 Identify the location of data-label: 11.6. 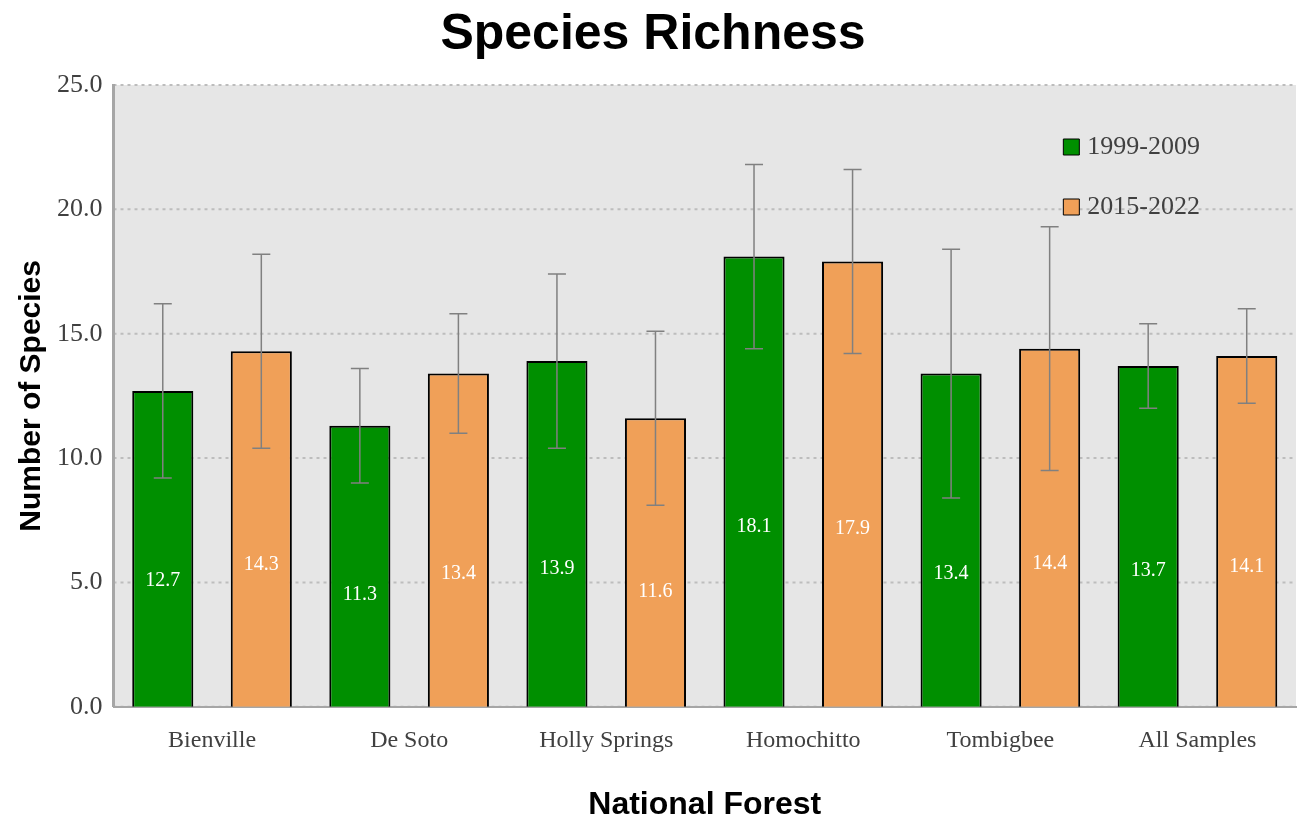
(655, 589).